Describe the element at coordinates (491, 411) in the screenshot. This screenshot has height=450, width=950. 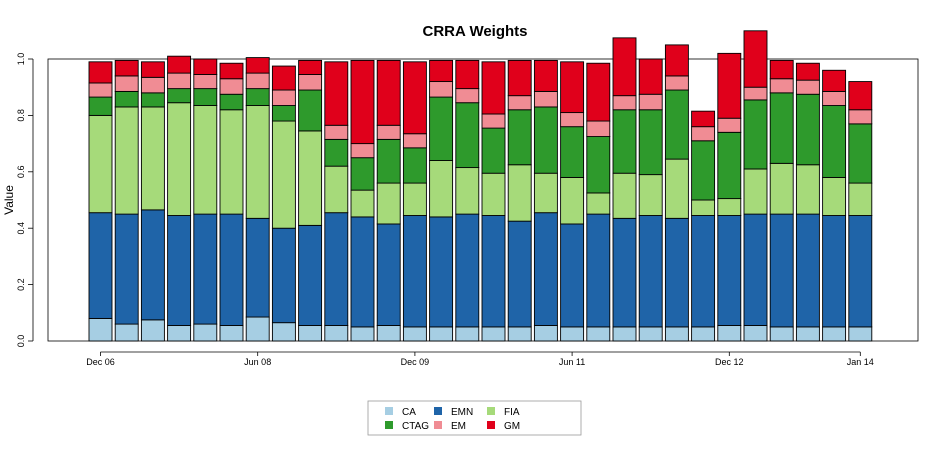
I see `legend-swatch-fia` at that location.